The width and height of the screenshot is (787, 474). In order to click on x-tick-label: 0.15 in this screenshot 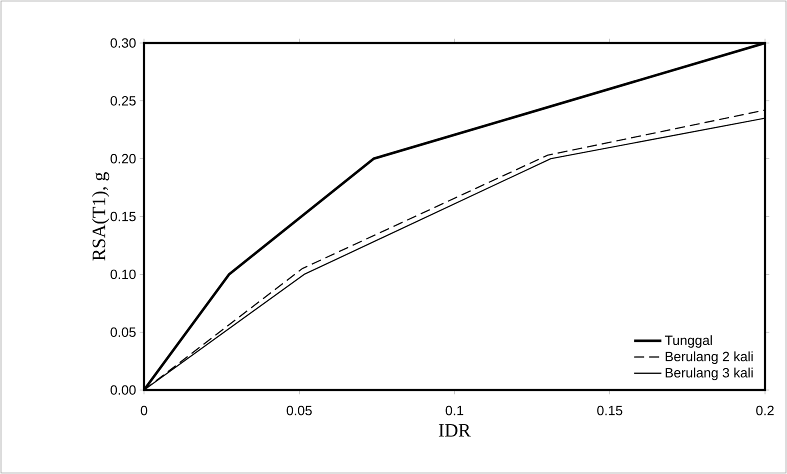, I will do `click(609, 411)`.